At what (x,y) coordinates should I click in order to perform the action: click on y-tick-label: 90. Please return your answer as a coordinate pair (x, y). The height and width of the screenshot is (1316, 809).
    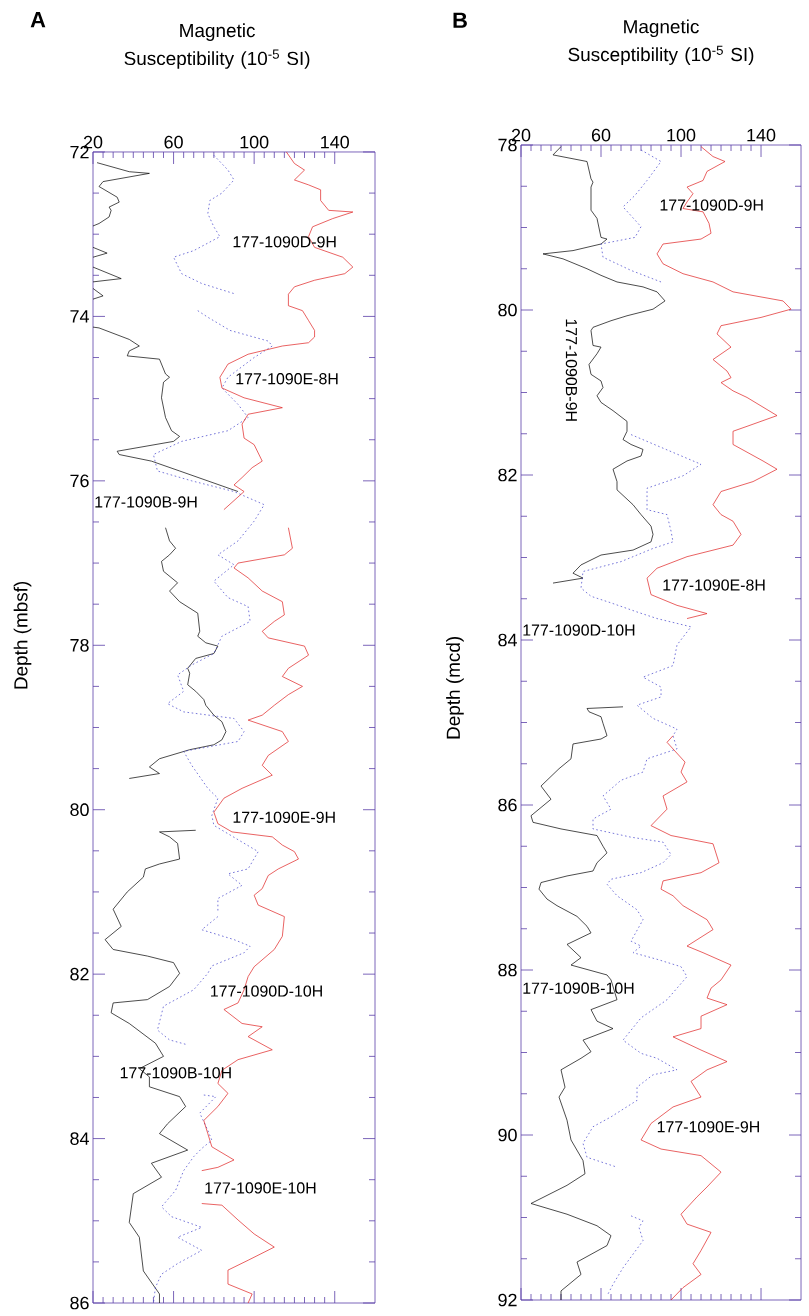
    Looking at the image, I should click on (507, 1135).